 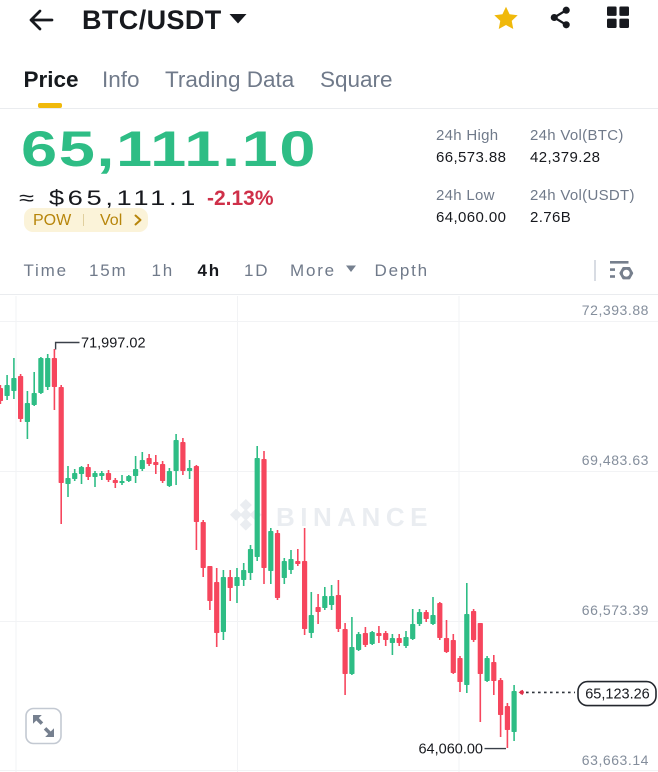 I want to click on svg-text: 71,997.02, so click(x=113, y=344).